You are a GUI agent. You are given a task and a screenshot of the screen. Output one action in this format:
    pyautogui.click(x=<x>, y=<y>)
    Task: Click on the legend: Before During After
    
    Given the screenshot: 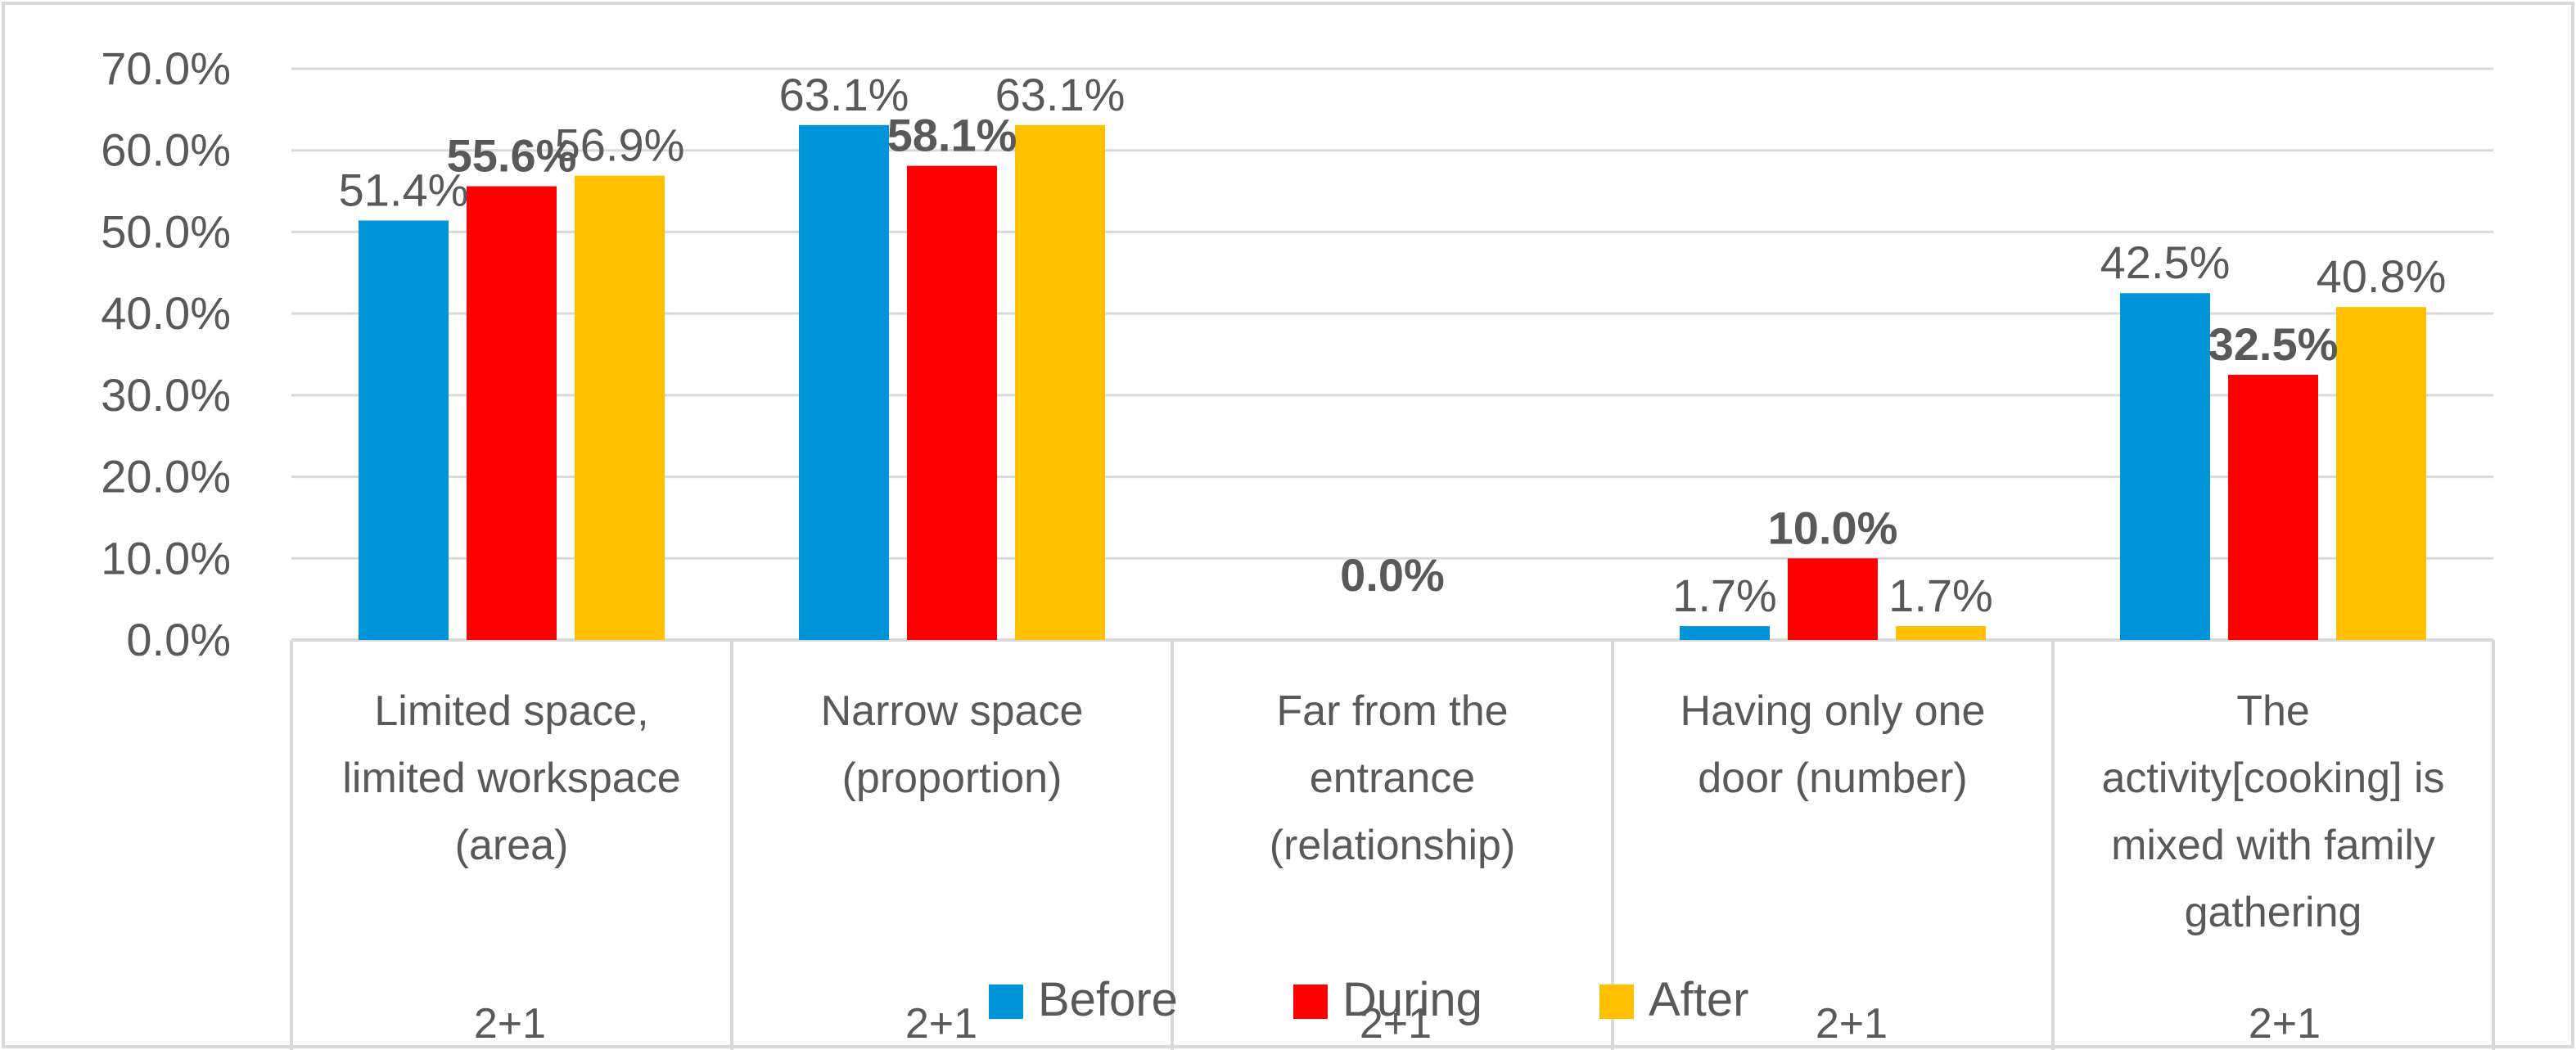 What is the action you would take?
    pyautogui.click(x=1369, y=999)
    